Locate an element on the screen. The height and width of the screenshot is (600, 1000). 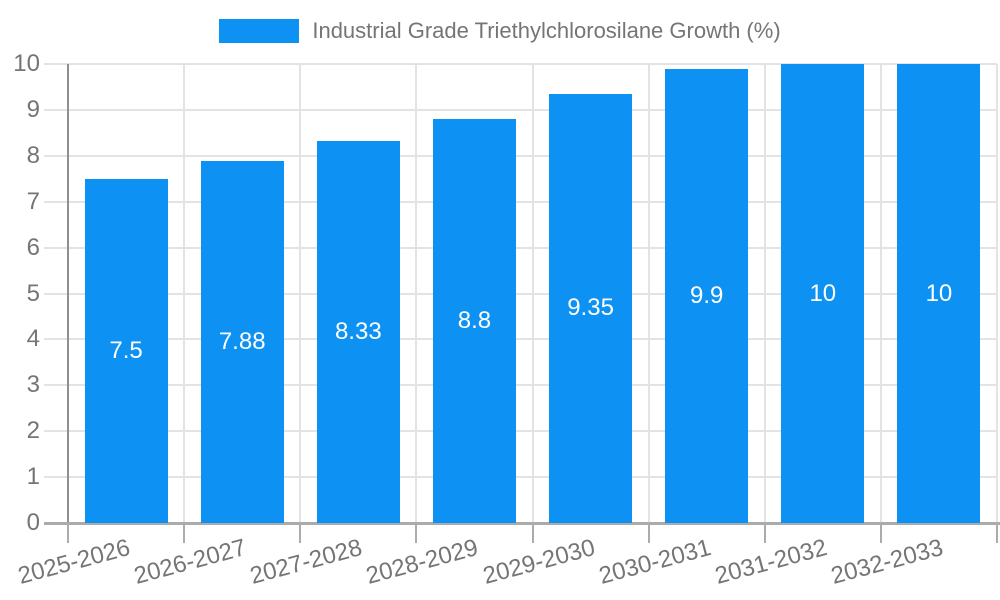
y-tick-label: 8 is located at coordinates (33, 155).